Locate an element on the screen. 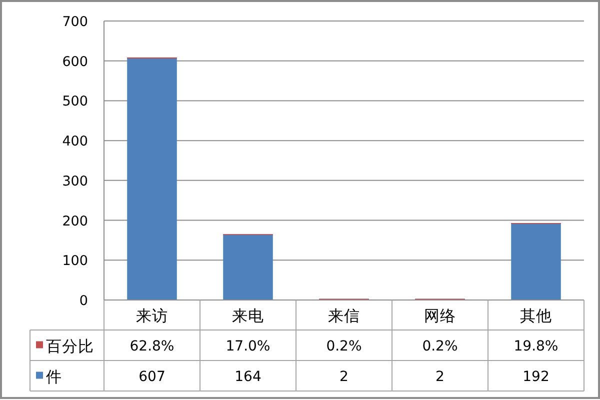 Image resolution: width=600 pixels, height=400 pixels. y-tick-label: 300 is located at coordinates (75, 181).